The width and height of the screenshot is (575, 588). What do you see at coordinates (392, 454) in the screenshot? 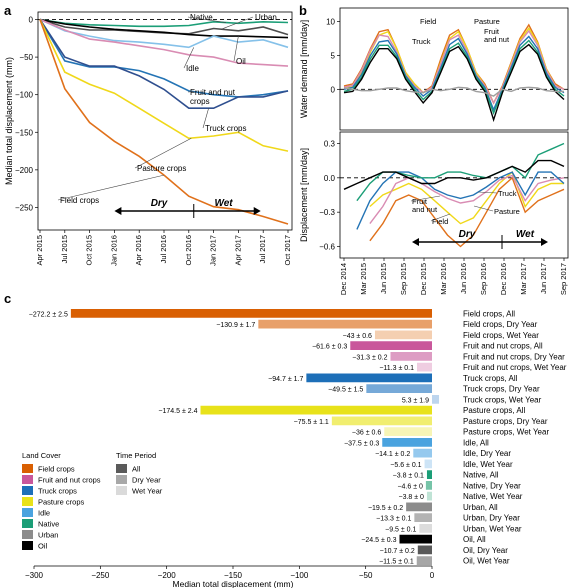
I see `bar-value-label: −14.1 ± 0.2` at bounding box center [392, 454].